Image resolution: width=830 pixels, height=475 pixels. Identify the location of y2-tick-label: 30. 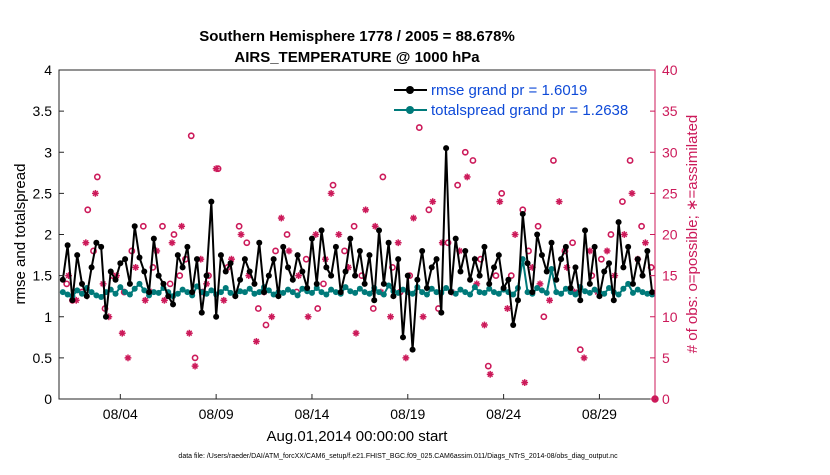
(670, 152).